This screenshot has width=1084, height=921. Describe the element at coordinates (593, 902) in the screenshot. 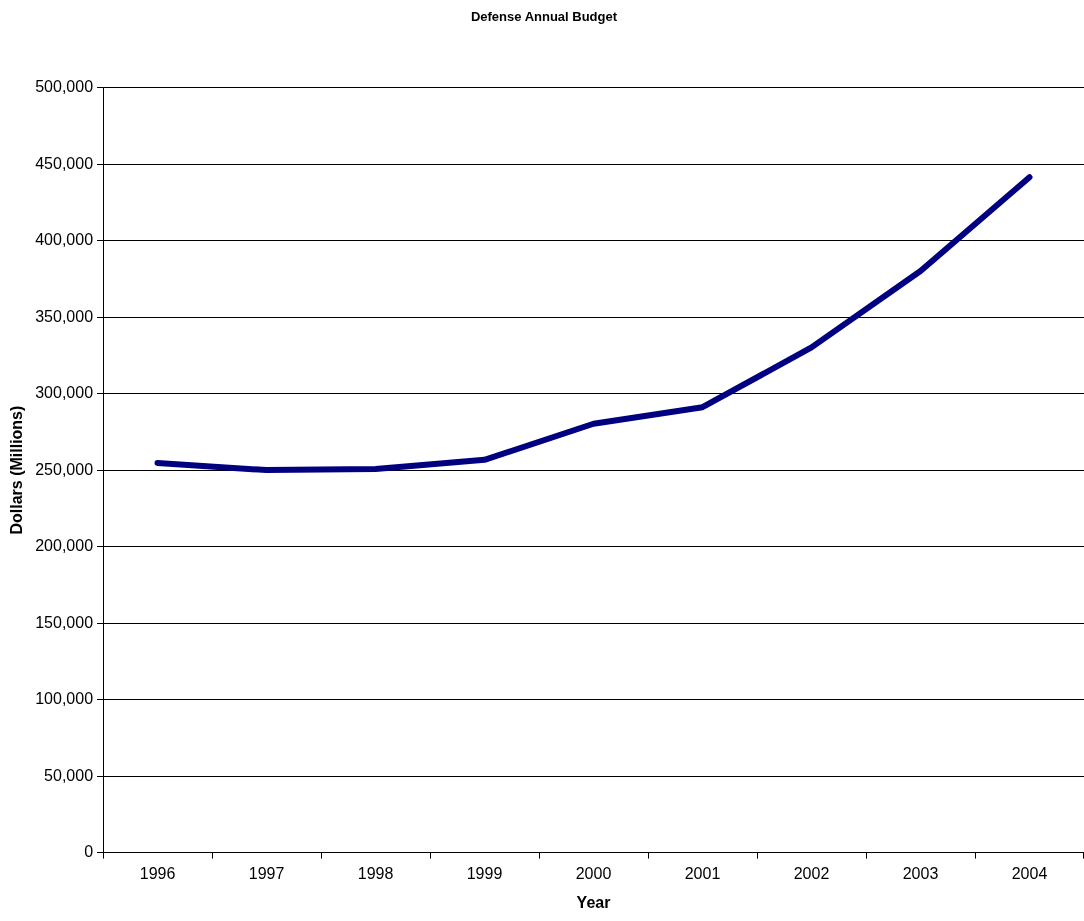

I see `x-axis-title: Year` at that location.